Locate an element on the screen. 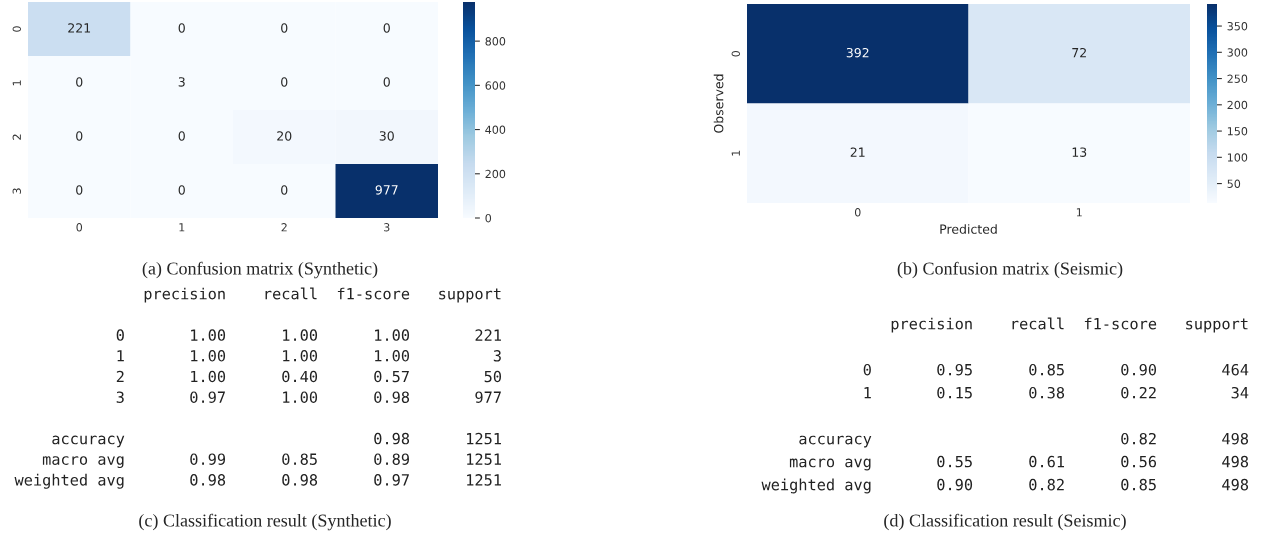 The width and height of the screenshot is (1265, 534). x-tick-label: 2 is located at coordinates (284, 227).